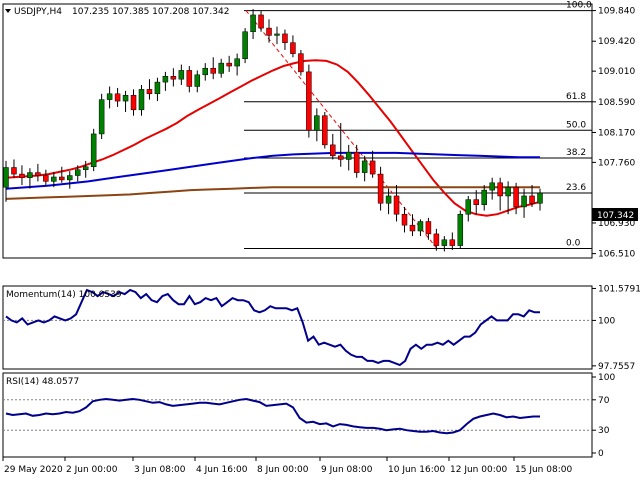 This screenshot has height=480, width=640. What do you see at coordinates (576, 97) in the screenshot?
I see `fibo-level-label: 61.8` at bounding box center [576, 97].